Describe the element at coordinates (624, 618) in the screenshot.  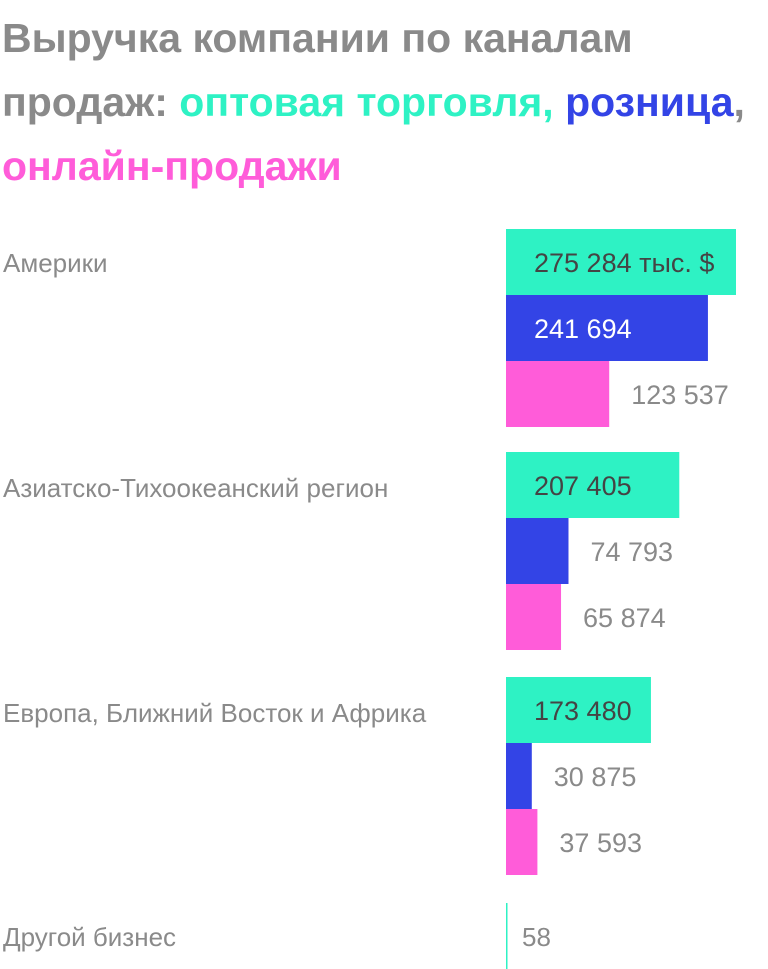
I see `value-label: 65 874` at that location.